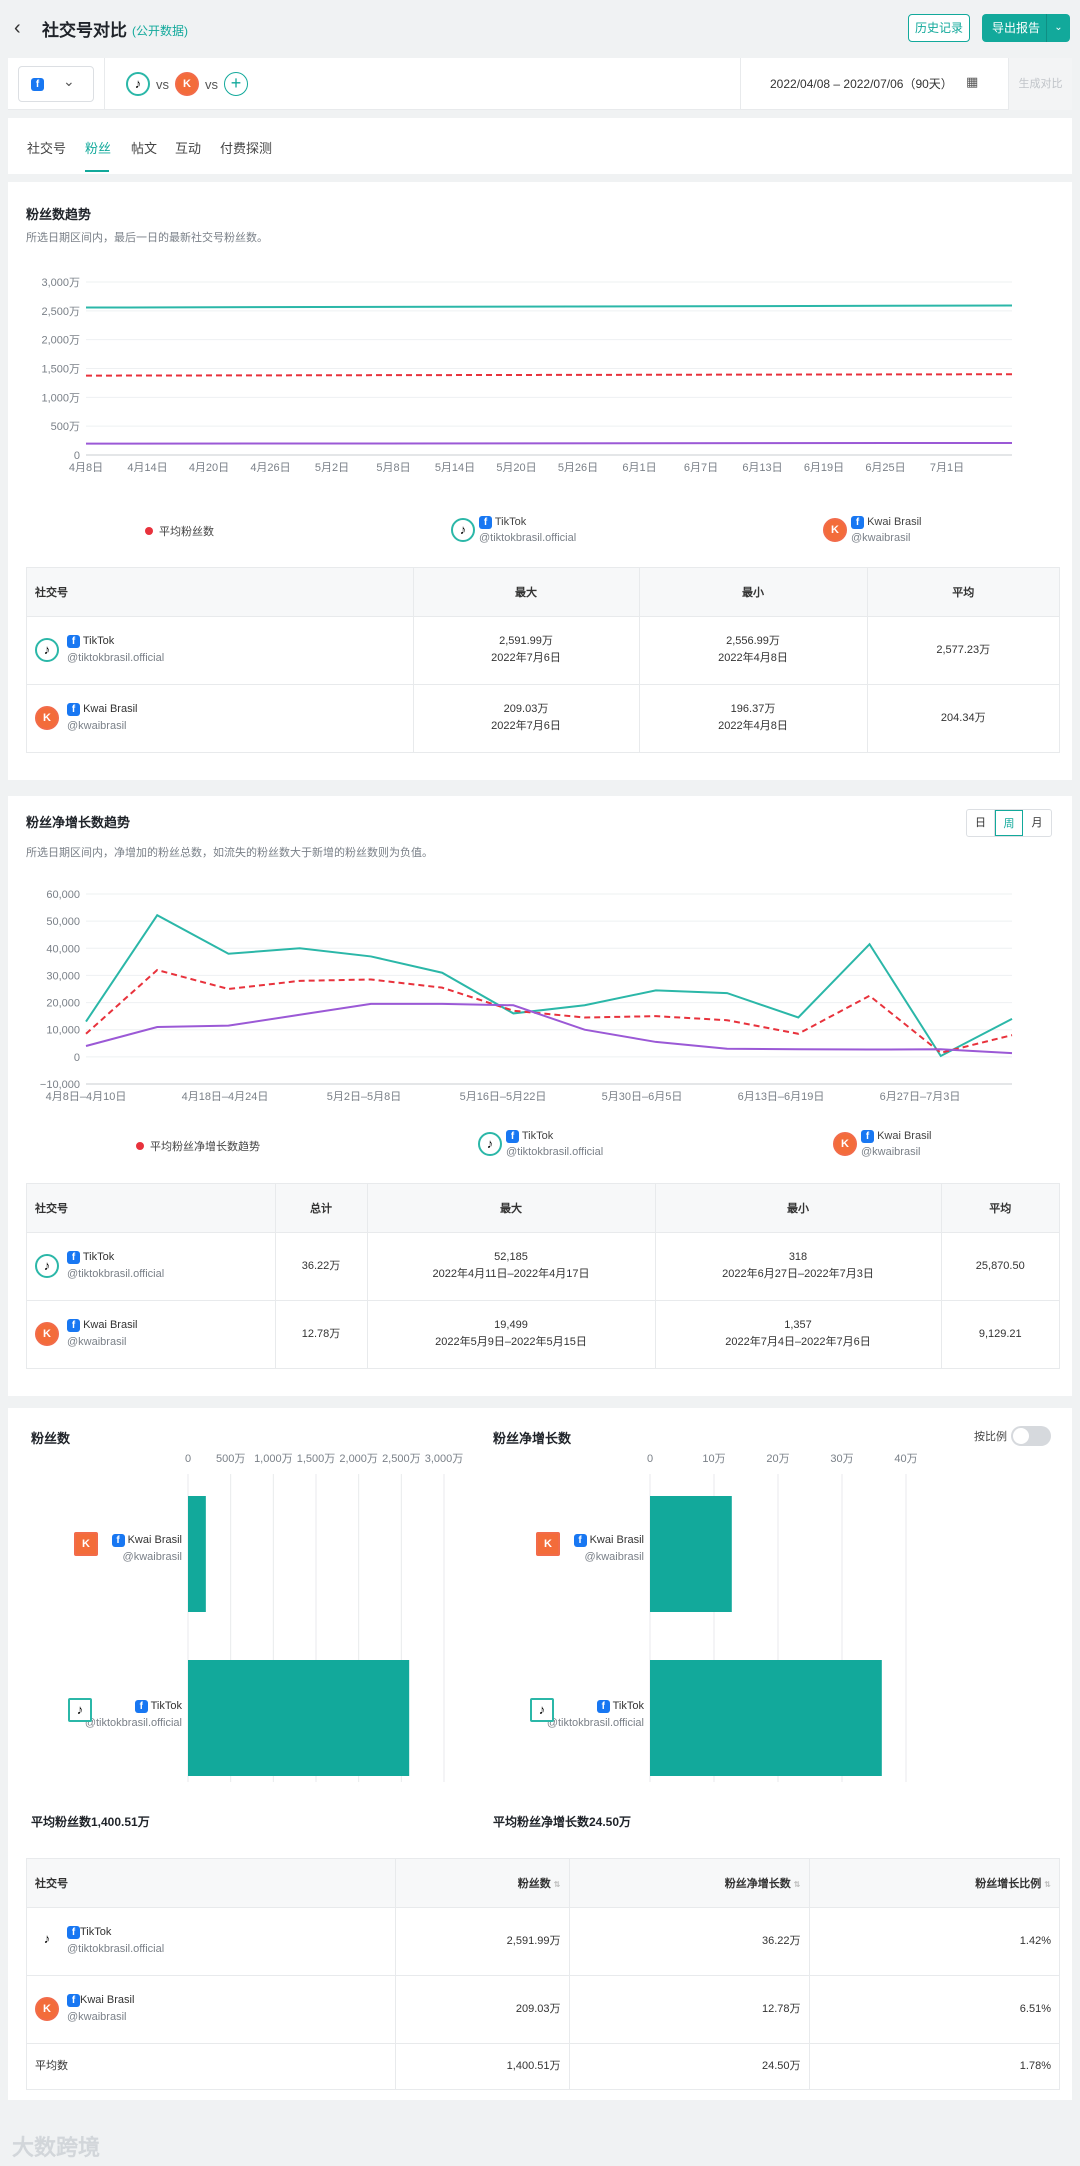 The image size is (1080, 2166). I want to click on account-compare-list: ♪ vs K vs +, so click(187, 84).